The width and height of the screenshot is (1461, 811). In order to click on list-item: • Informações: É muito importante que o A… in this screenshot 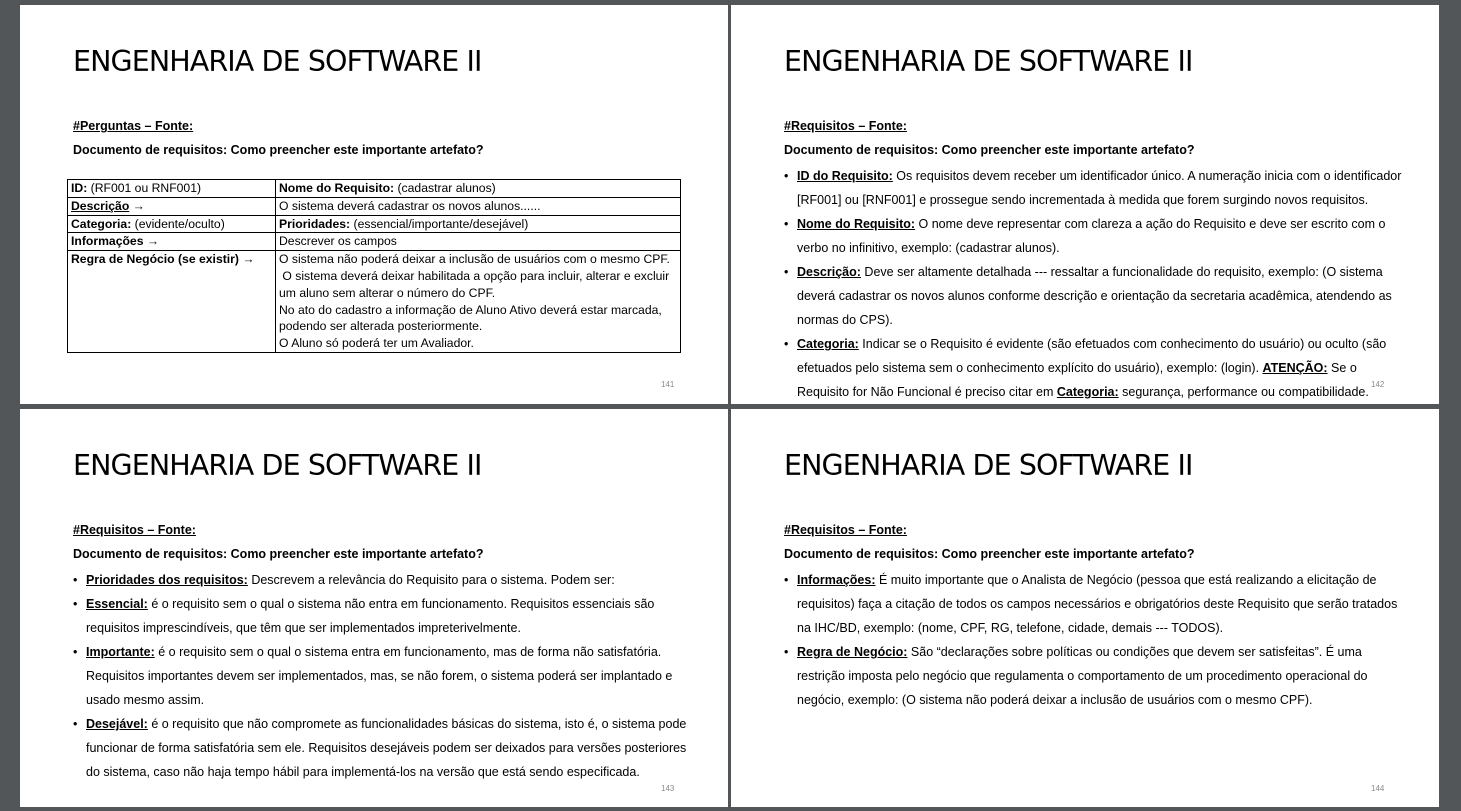, I will do `click(1094, 604)`.